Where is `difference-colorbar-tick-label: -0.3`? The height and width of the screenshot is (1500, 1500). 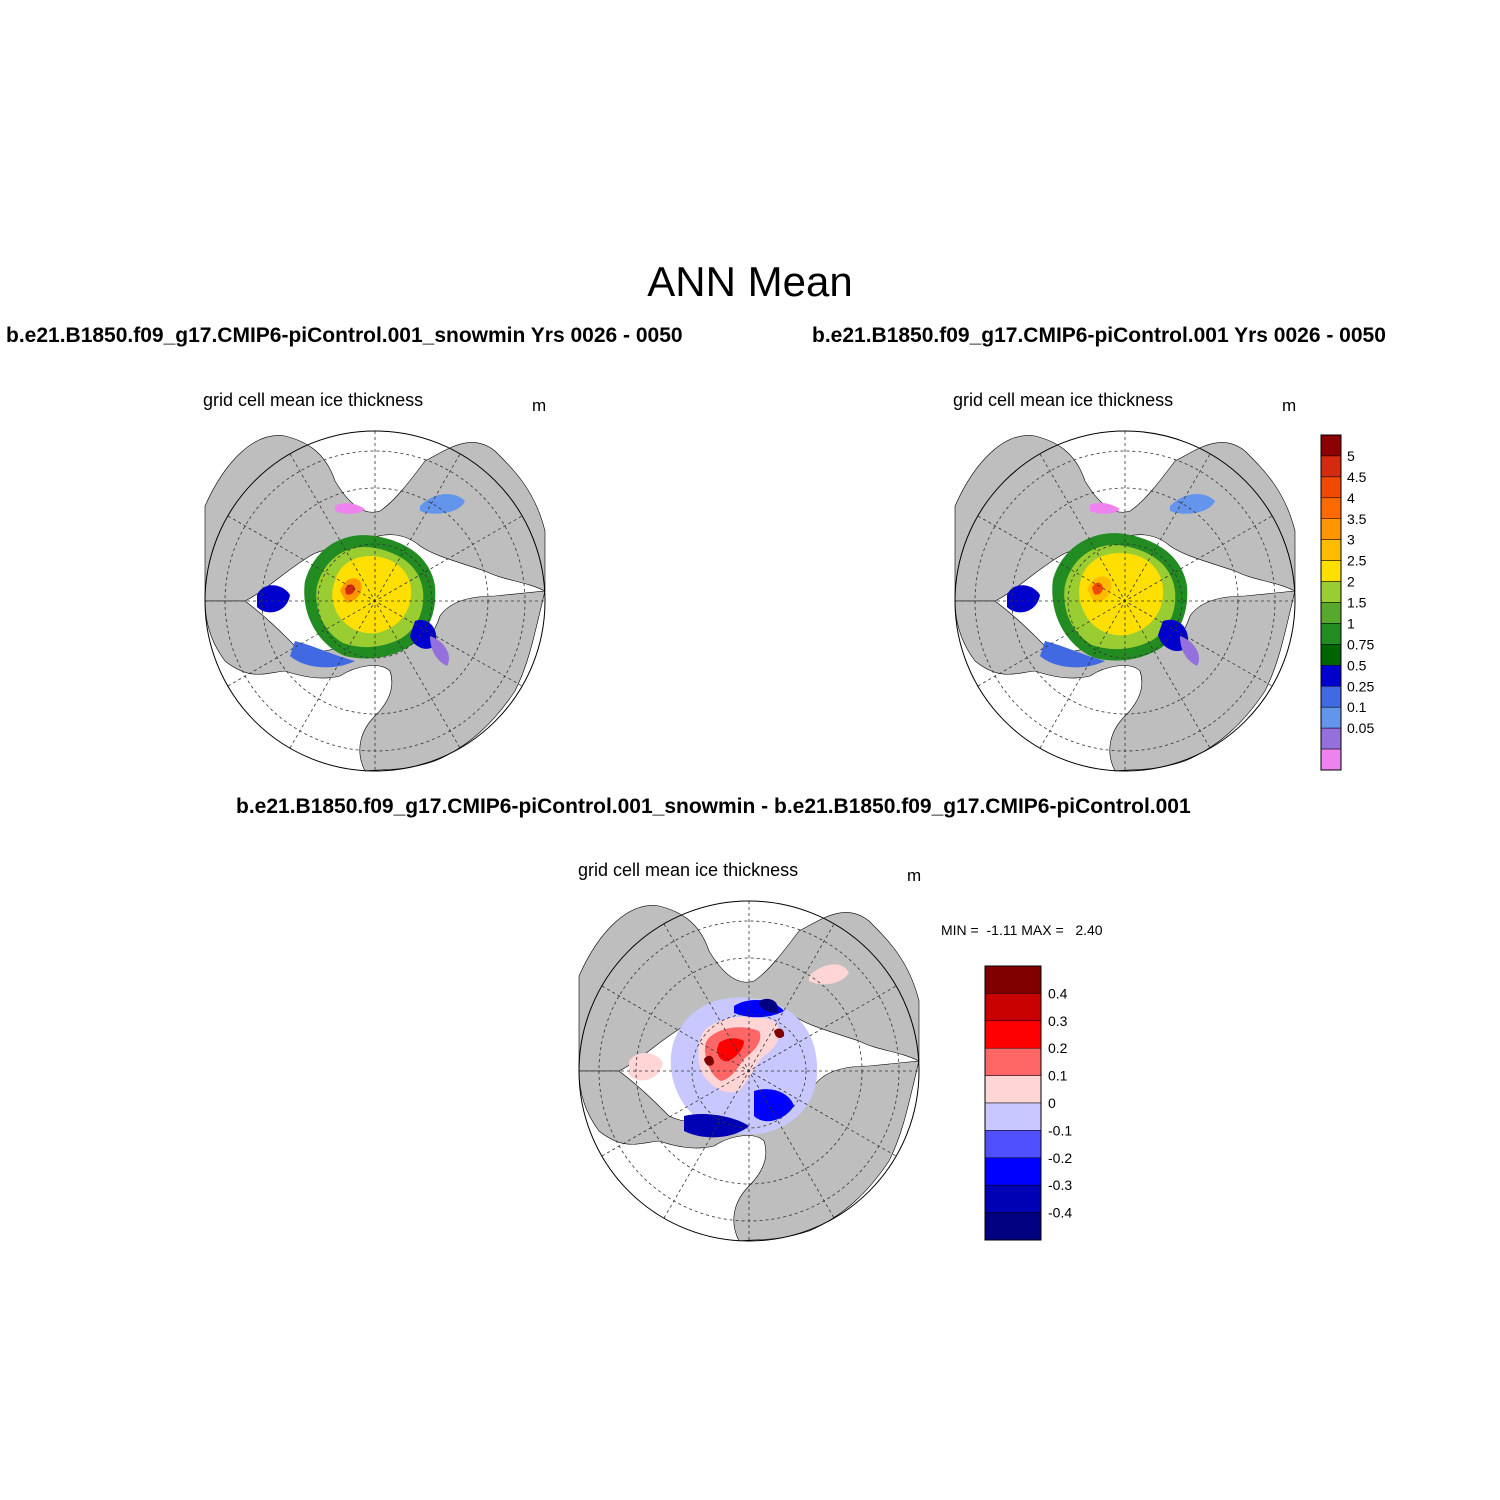 difference-colorbar-tick-label: -0.3 is located at coordinates (1060, 1185).